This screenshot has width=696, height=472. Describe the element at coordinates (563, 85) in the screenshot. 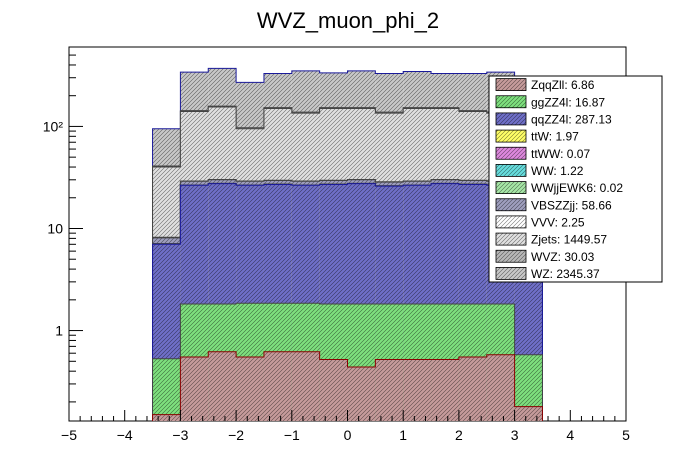

I see `legend-label: ZqqZll: 6.86` at that location.